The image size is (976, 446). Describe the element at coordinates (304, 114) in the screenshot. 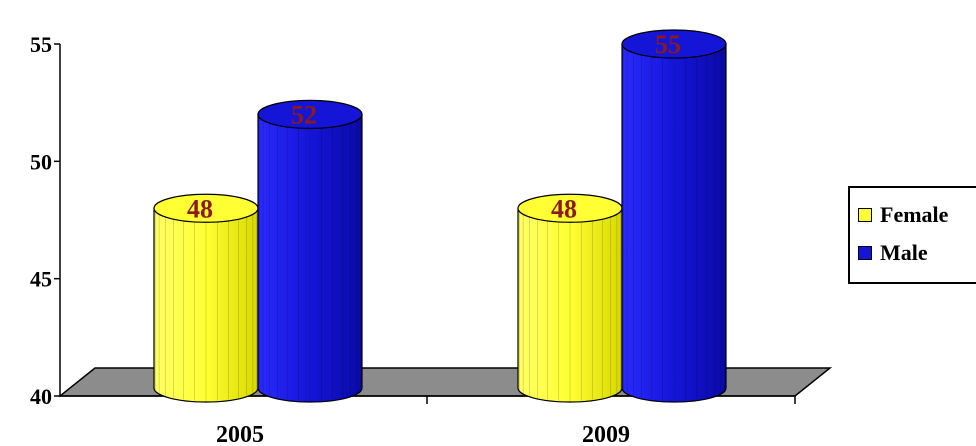

I see `data-label: 52` at that location.